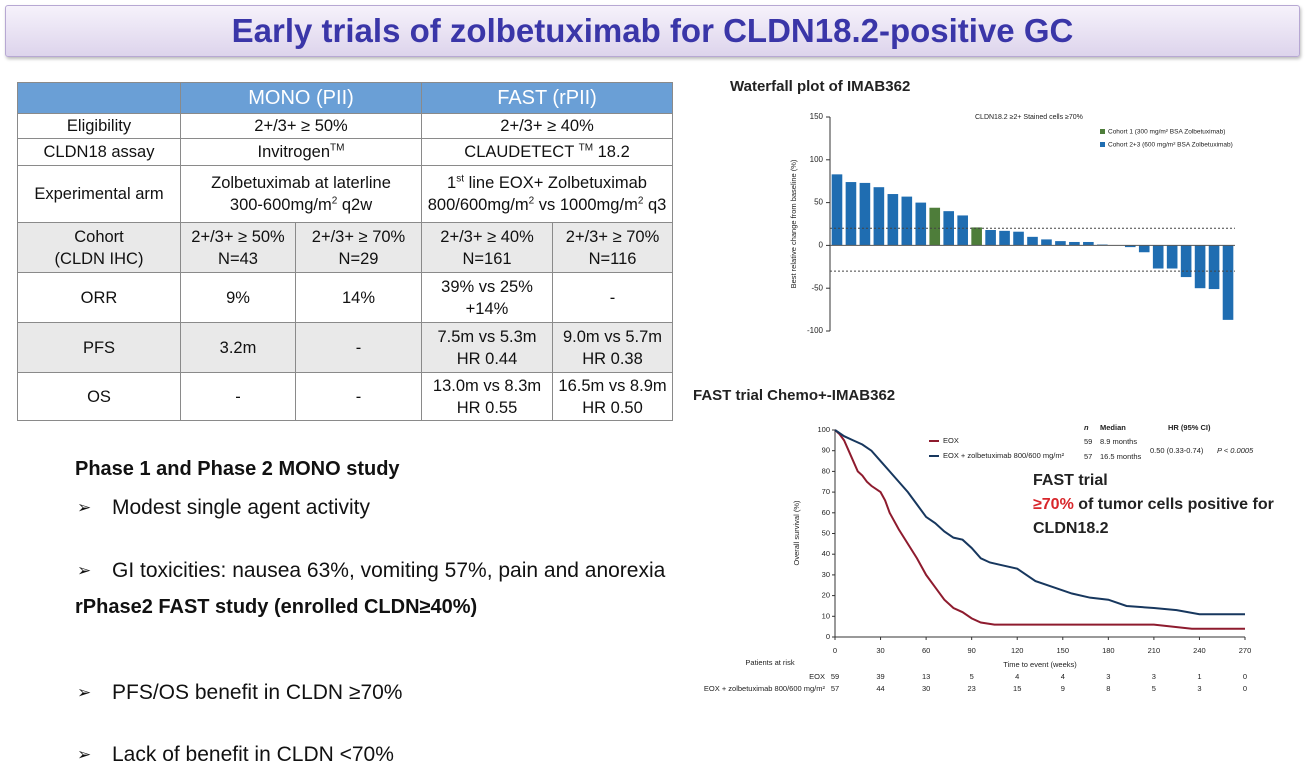 The height and width of the screenshot is (767, 1314). Describe the element at coordinates (1245, 650) in the screenshot. I see `x-tick-label: 270` at that location.